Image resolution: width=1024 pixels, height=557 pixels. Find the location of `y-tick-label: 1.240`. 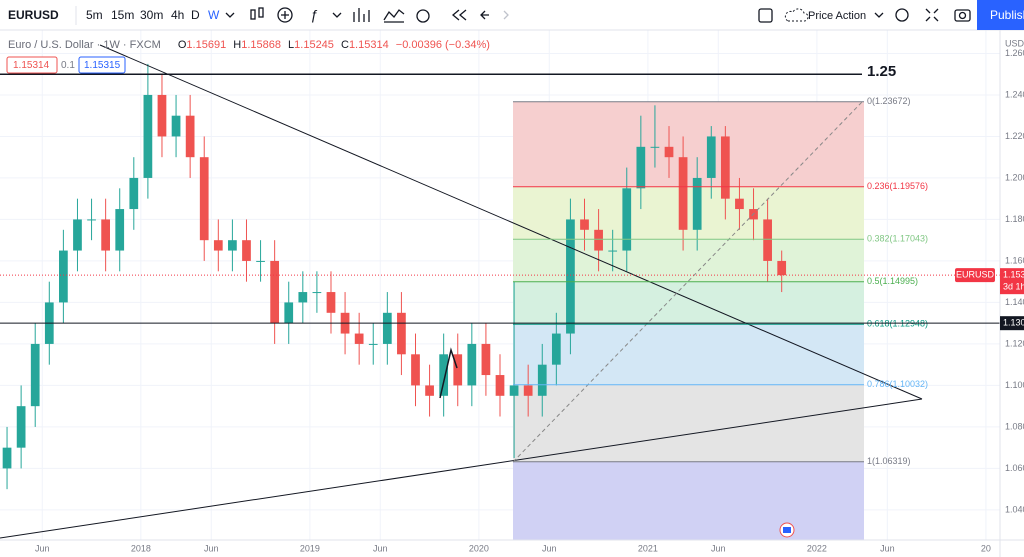

y-tick-label: 1.240 is located at coordinates (1014, 94).